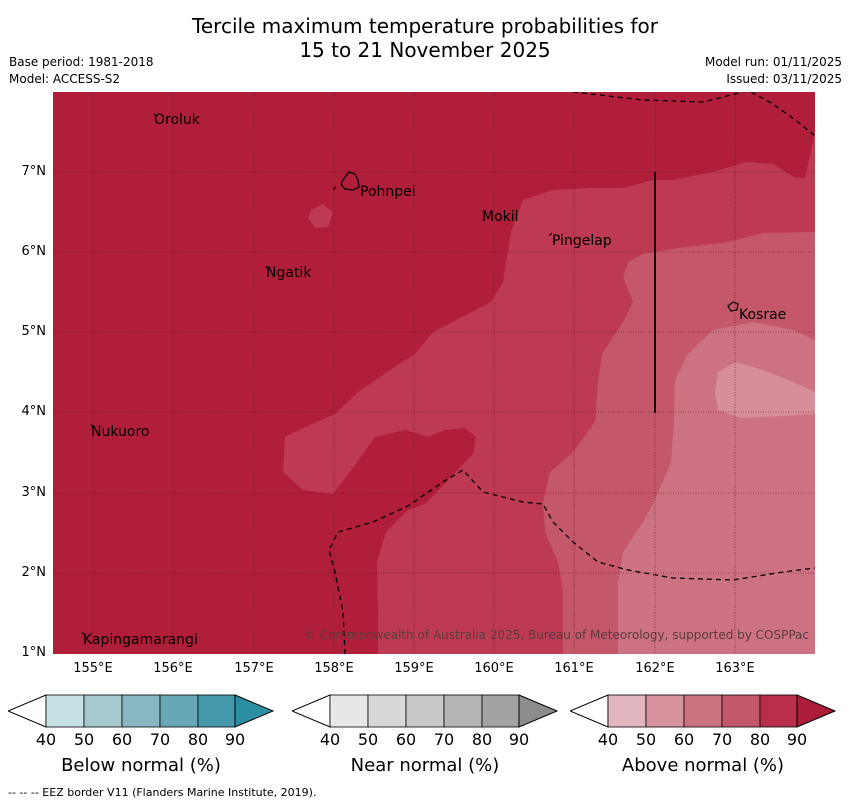 This screenshot has height=804, width=850. What do you see at coordinates (34, 572) in the screenshot?
I see `y-tick-2n: 2°N` at bounding box center [34, 572].